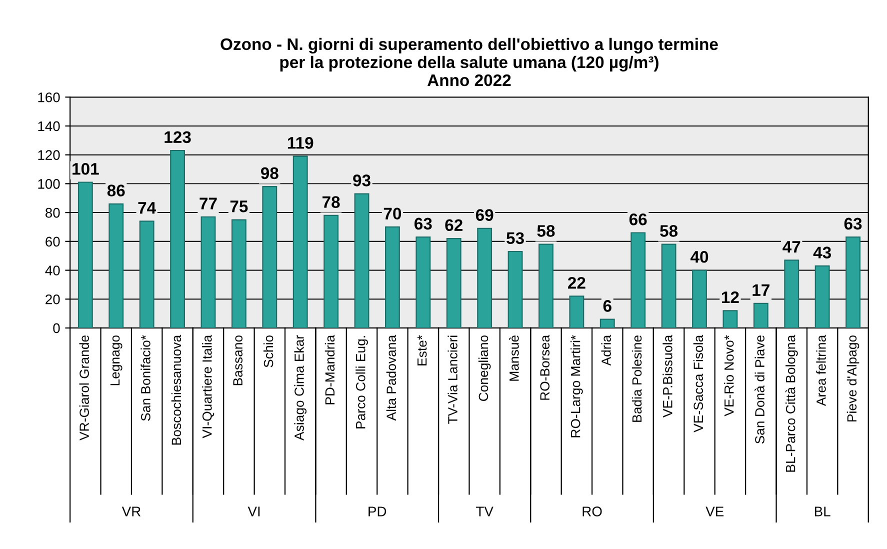 This screenshot has height=549, width=887. Describe the element at coordinates (822, 252) in the screenshot. I see `data-label: 43` at that location.